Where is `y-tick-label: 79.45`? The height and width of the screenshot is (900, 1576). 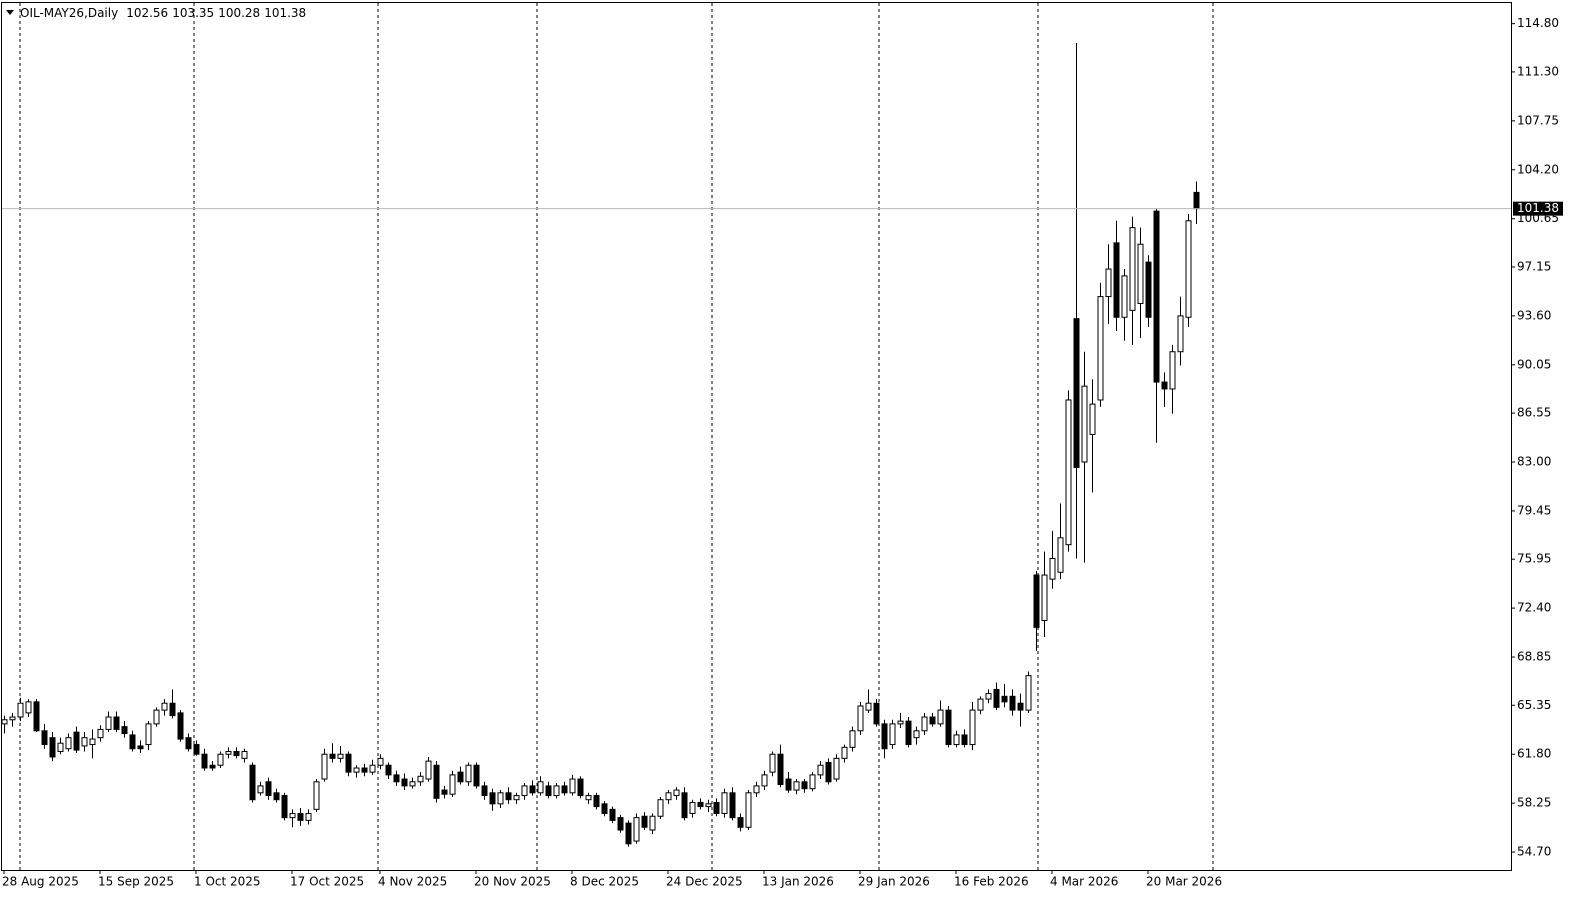 y-tick-label: 79.45 is located at coordinates (1534, 510).